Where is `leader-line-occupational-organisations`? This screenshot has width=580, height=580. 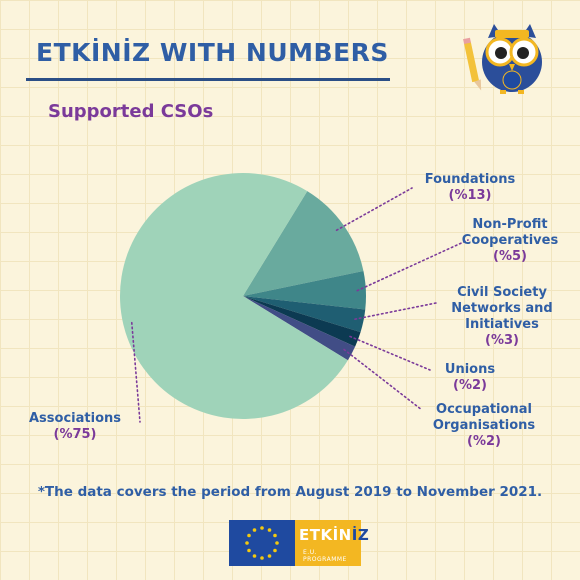 leader-line-occupational-organisations is located at coordinates (383, 379).